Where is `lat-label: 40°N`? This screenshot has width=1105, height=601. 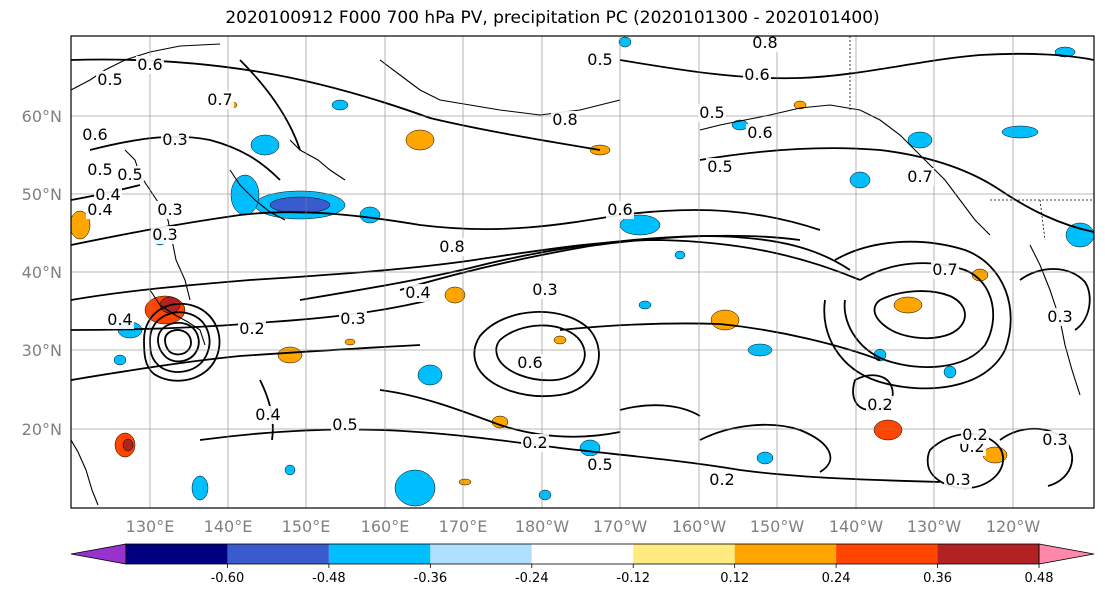 lat-label: 40°N is located at coordinates (42, 272).